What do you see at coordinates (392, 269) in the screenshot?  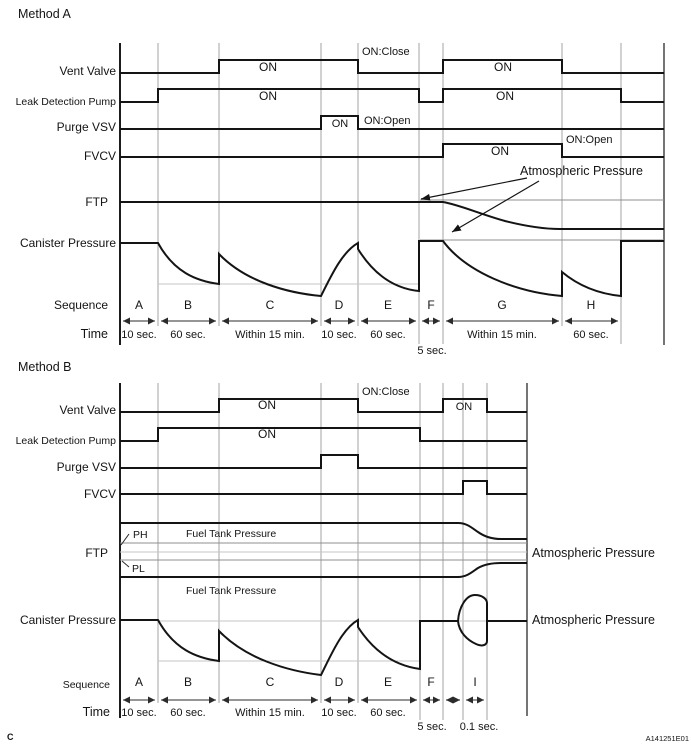 I see `canister-pressure-waveform-a` at bounding box center [392, 269].